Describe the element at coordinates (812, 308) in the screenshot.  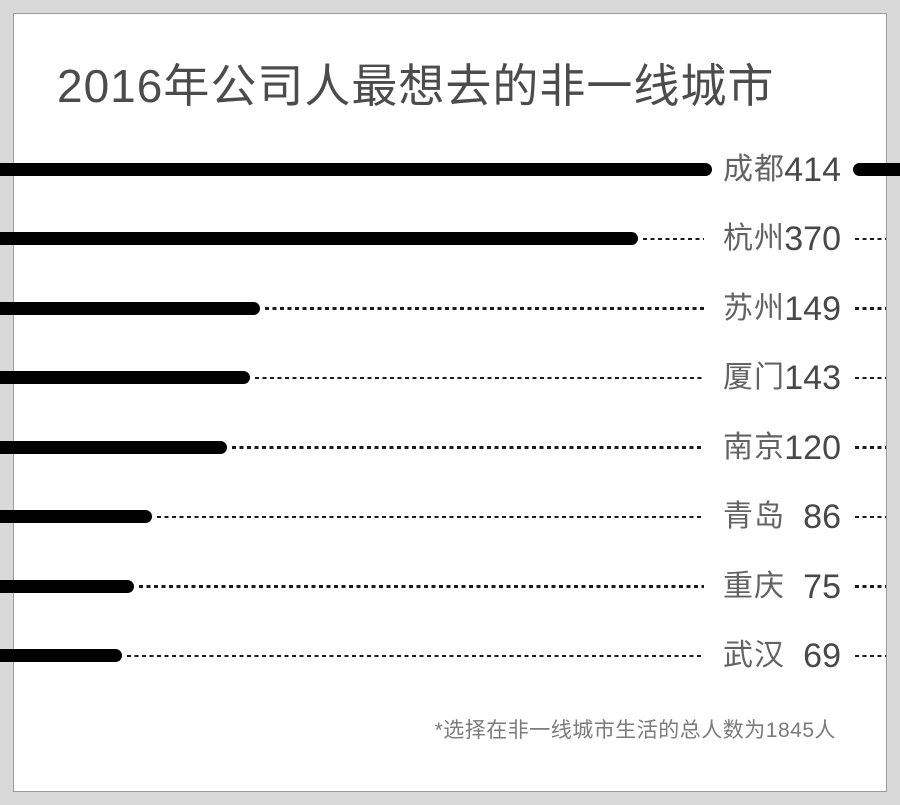
I see `value-label: 149` at that location.